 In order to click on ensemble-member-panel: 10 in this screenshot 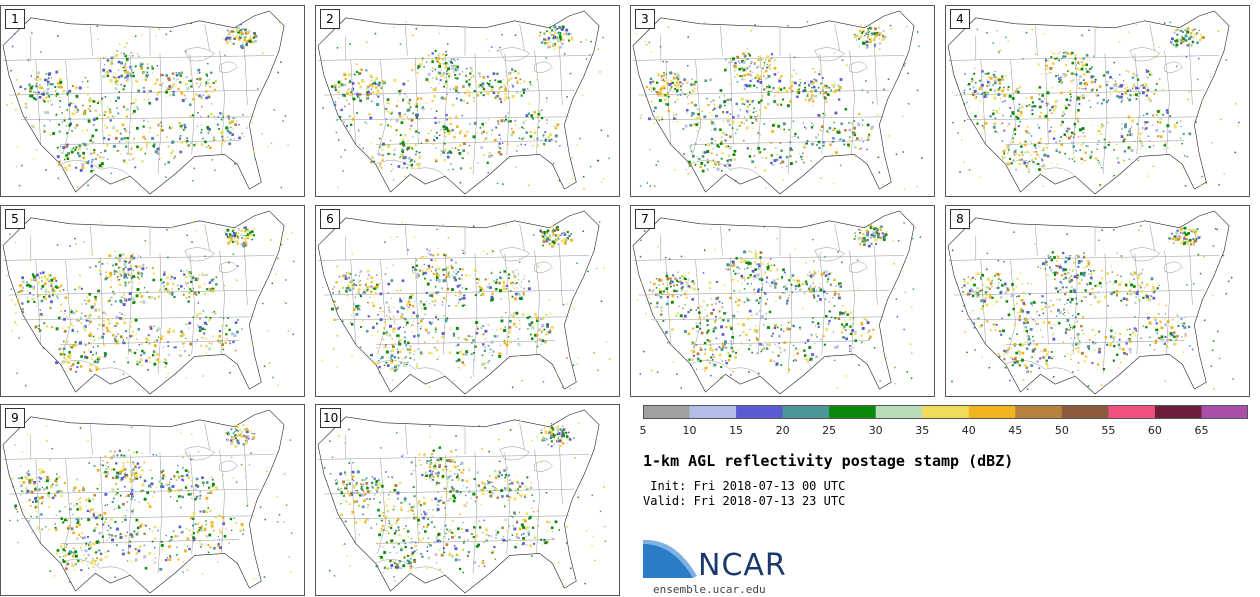, I will do `click(467, 500)`.